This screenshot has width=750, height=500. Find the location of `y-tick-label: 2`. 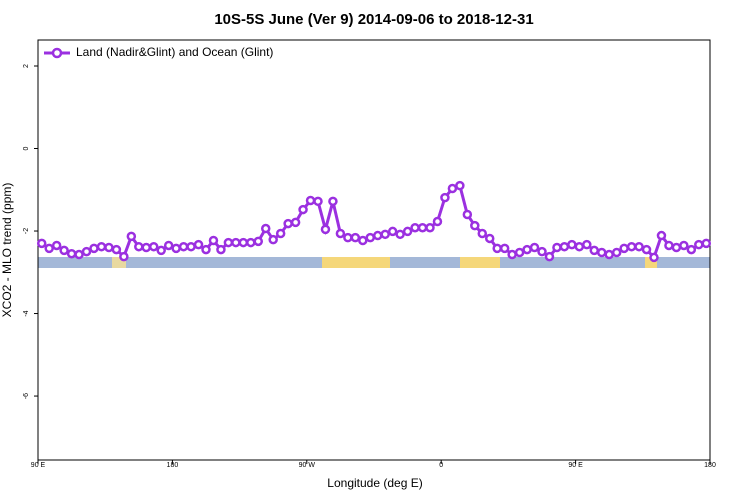

y-tick-label: 2 is located at coordinates (26, 66).